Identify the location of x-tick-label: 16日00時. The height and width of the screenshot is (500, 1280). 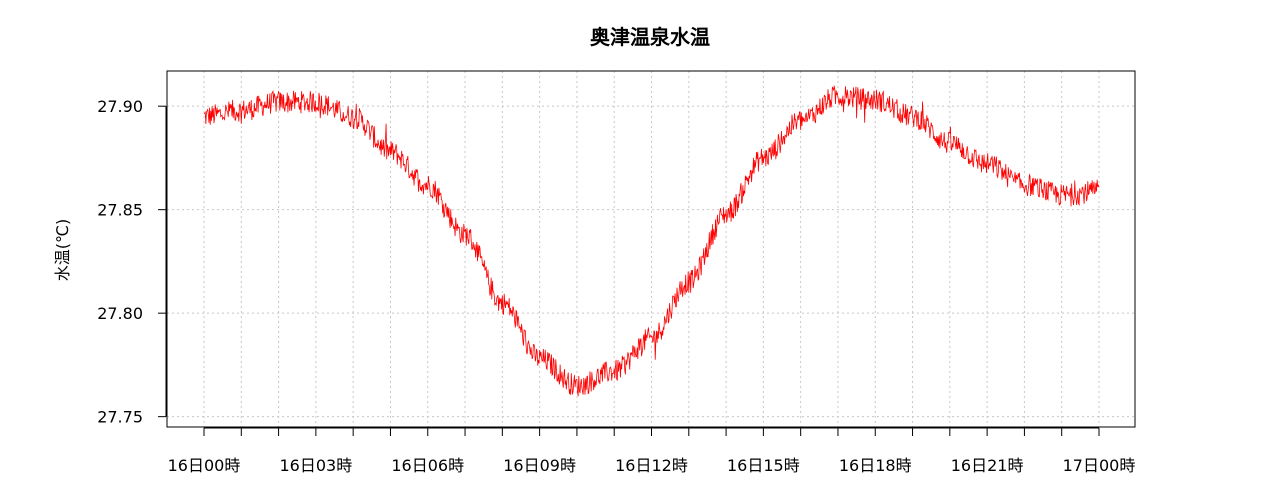
(204, 465).